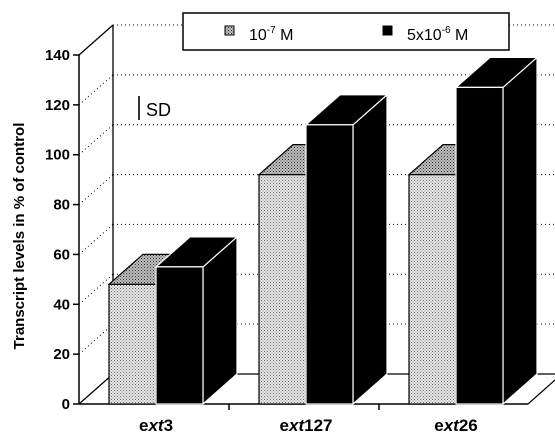 The width and height of the screenshot is (555, 446). What do you see at coordinates (61, 304) in the screenshot?
I see `y-tick-label-40: 40` at bounding box center [61, 304].